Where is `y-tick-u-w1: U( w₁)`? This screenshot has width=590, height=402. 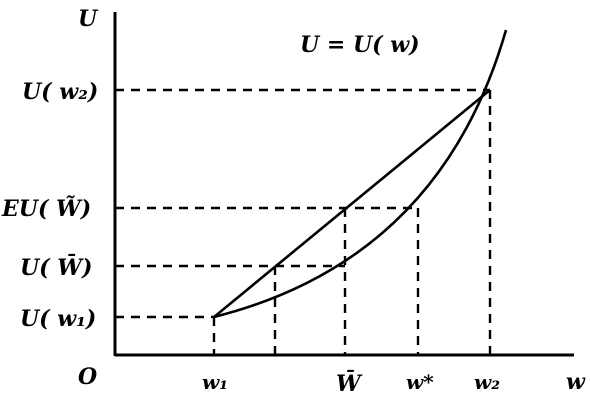 y-tick-u-w1: U( w₁) is located at coordinates (58, 319).